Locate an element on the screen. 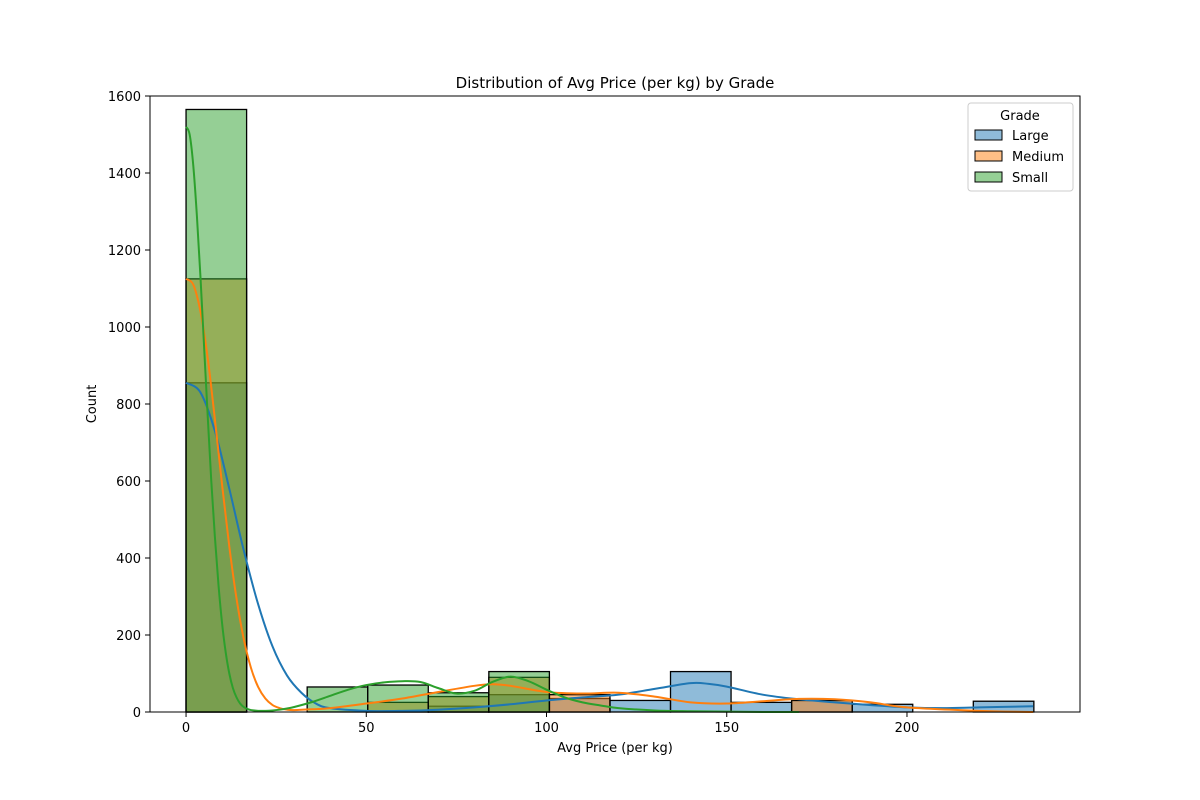 The width and height of the screenshot is (1200, 800). y-tick-label: 200 is located at coordinates (128, 636).